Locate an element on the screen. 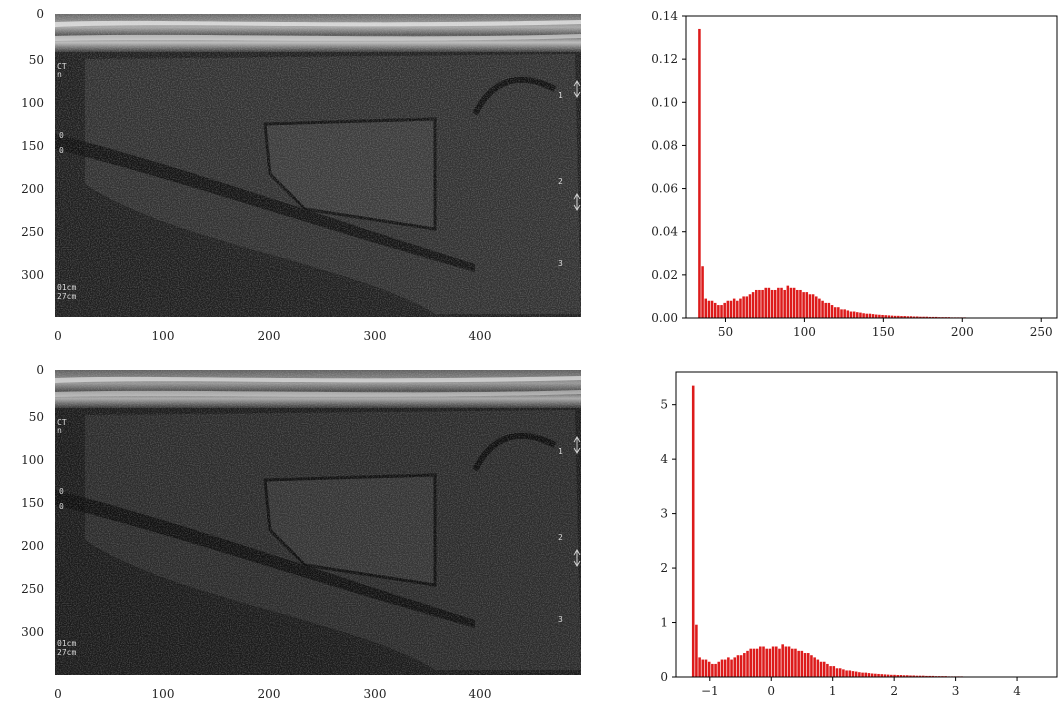 The width and height of the screenshot is (1059, 704). y-tick-label: 0.02 is located at coordinates (664, 275).